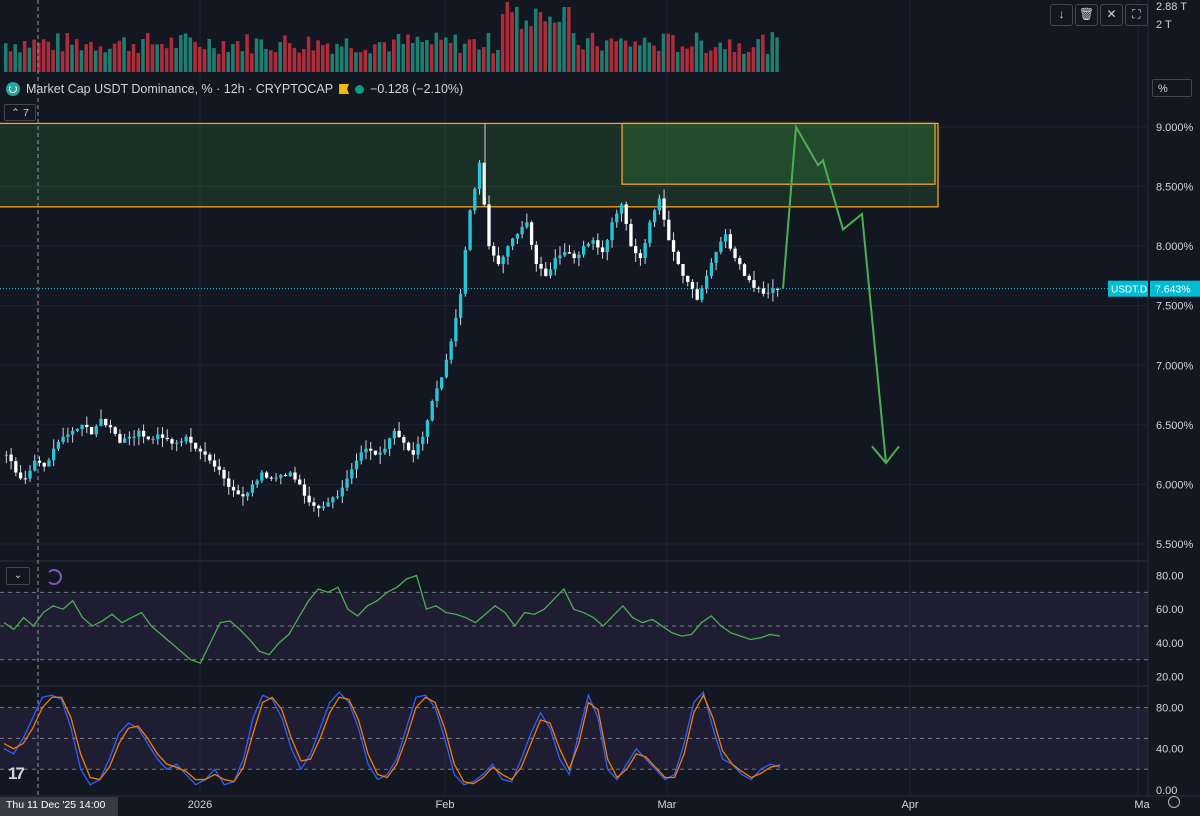  Describe the element at coordinates (1171, 7) in the screenshot. I see `volume-tick-label: 2.88 T` at that location.